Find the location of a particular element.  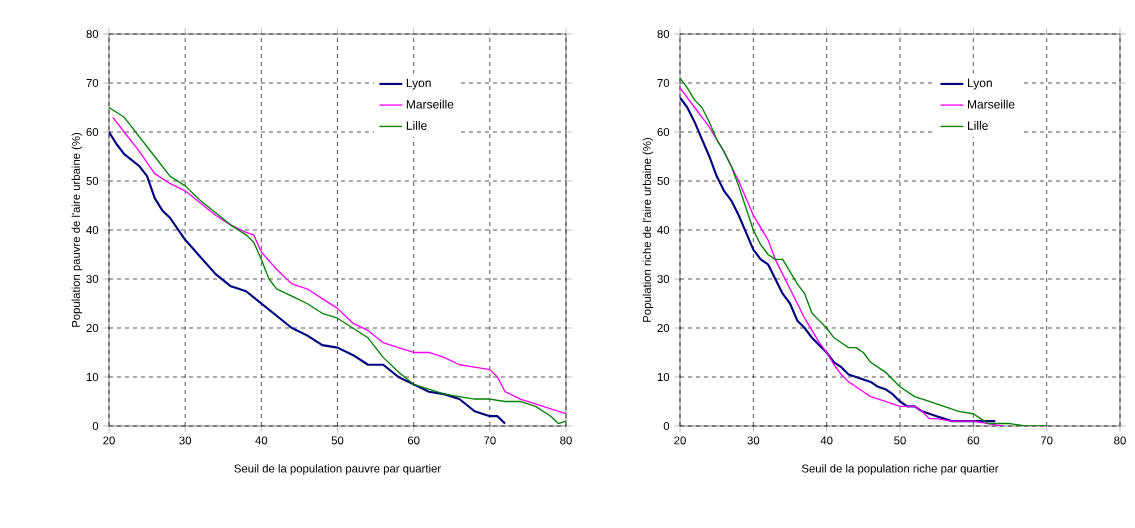

x-axis-title: Seuil de la population pauvre par quartier is located at coordinates (337, 469).